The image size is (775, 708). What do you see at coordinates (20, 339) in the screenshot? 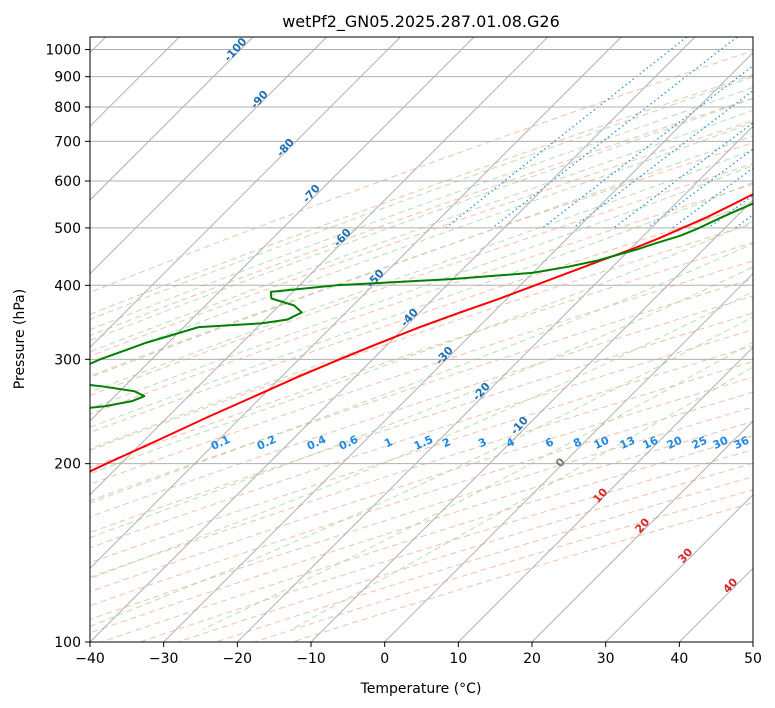
I see `y-axis-label: Pressure (hPa)` at bounding box center [20, 339].